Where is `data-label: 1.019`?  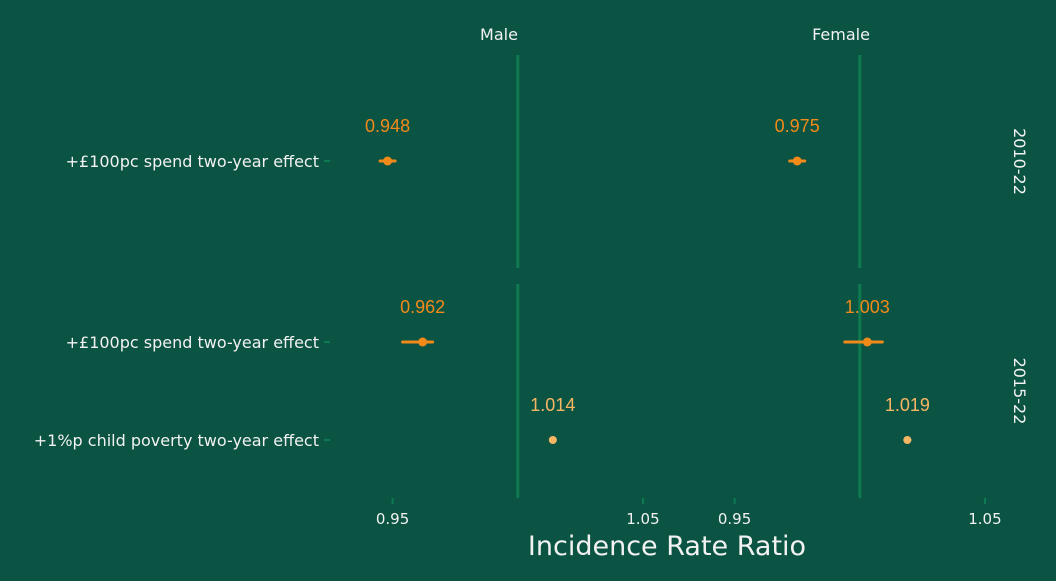 data-label: 1.019 is located at coordinates (907, 405).